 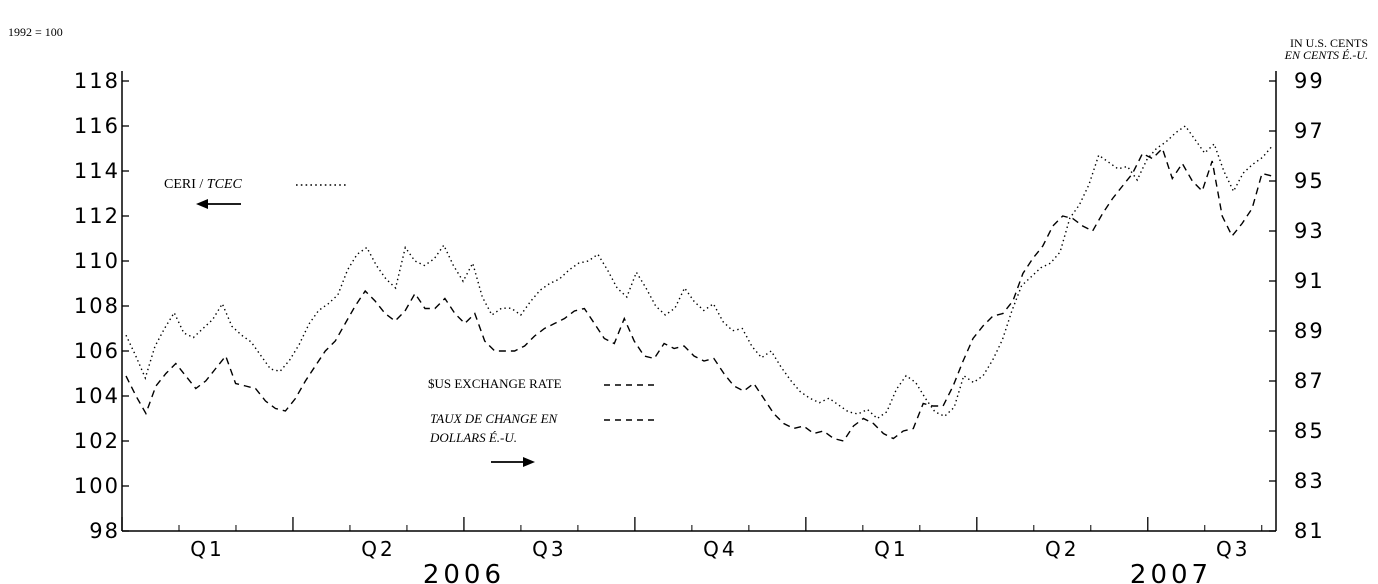 What do you see at coordinates (97, 396) in the screenshot?
I see `left-tick-label: 104` at bounding box center [97, 396].